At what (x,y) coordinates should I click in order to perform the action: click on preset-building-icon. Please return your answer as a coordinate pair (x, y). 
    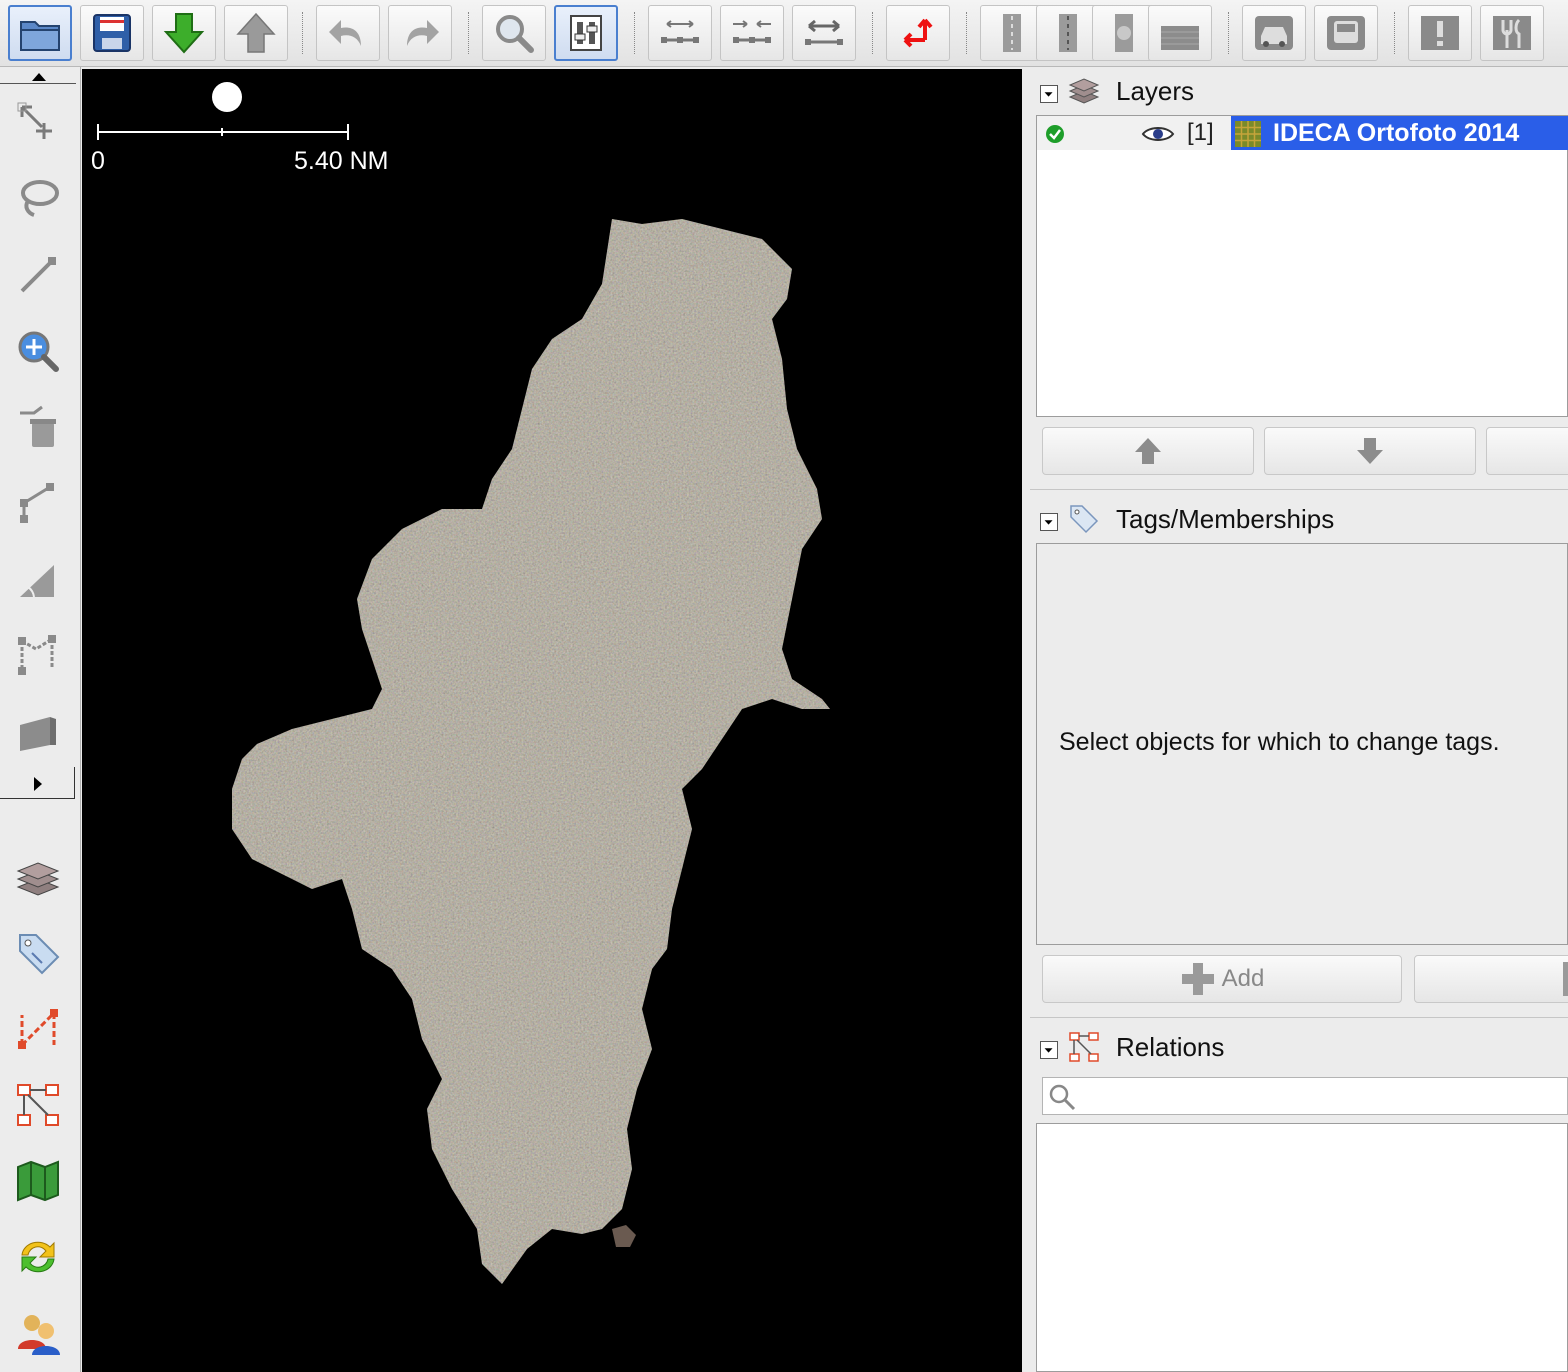
    Looking at the image, I should click on (1180, 38).